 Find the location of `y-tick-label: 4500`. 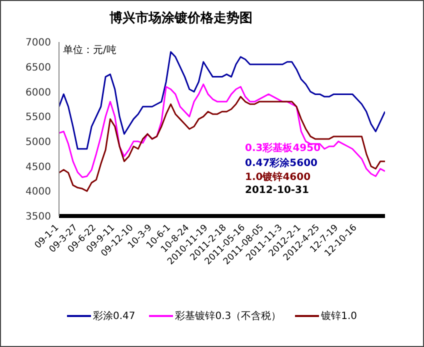

y-tick-label: 4500 is located at coordinates (38, 167).